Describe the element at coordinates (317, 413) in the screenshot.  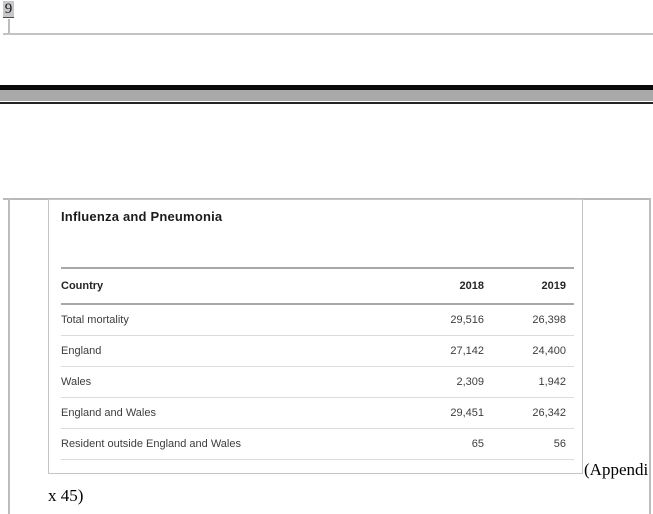
I see `table-row: England and Wales 29,451 26,342` at that location.